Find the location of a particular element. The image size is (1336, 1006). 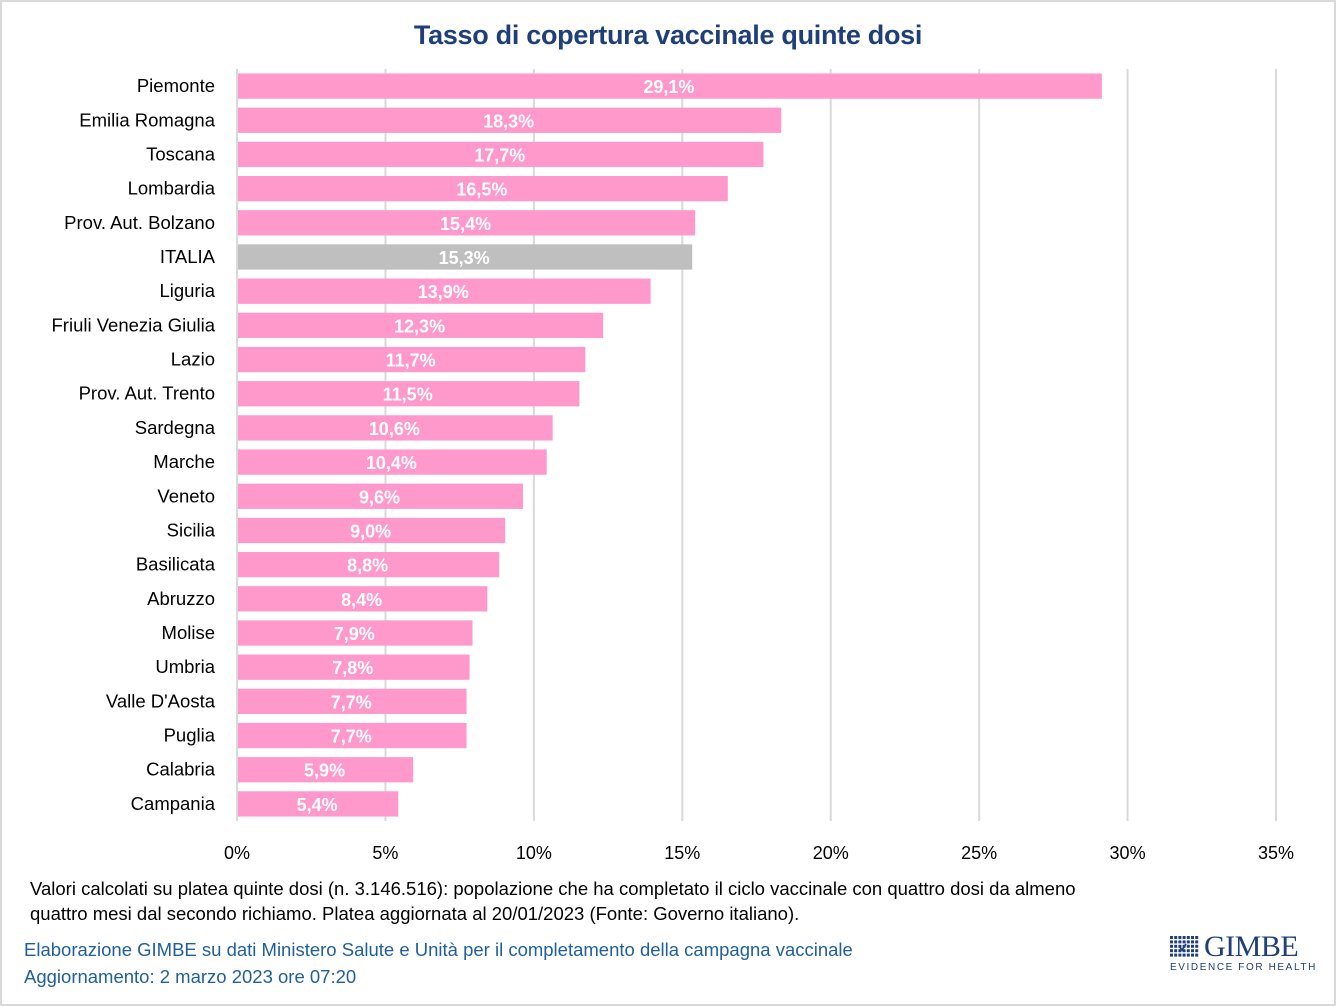

category-label: Marche is located at coordinates (184, 461).